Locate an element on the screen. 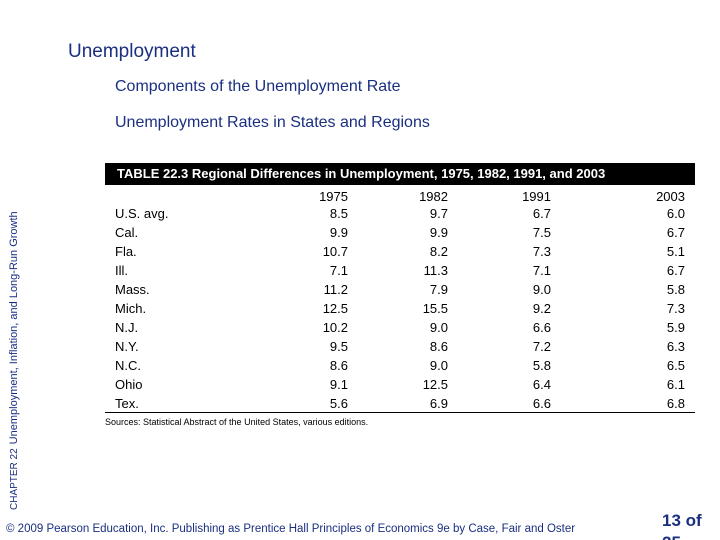 This screenshot has height=540, width=720. table-cell: 15.5 is located at coordinates (435, 308).